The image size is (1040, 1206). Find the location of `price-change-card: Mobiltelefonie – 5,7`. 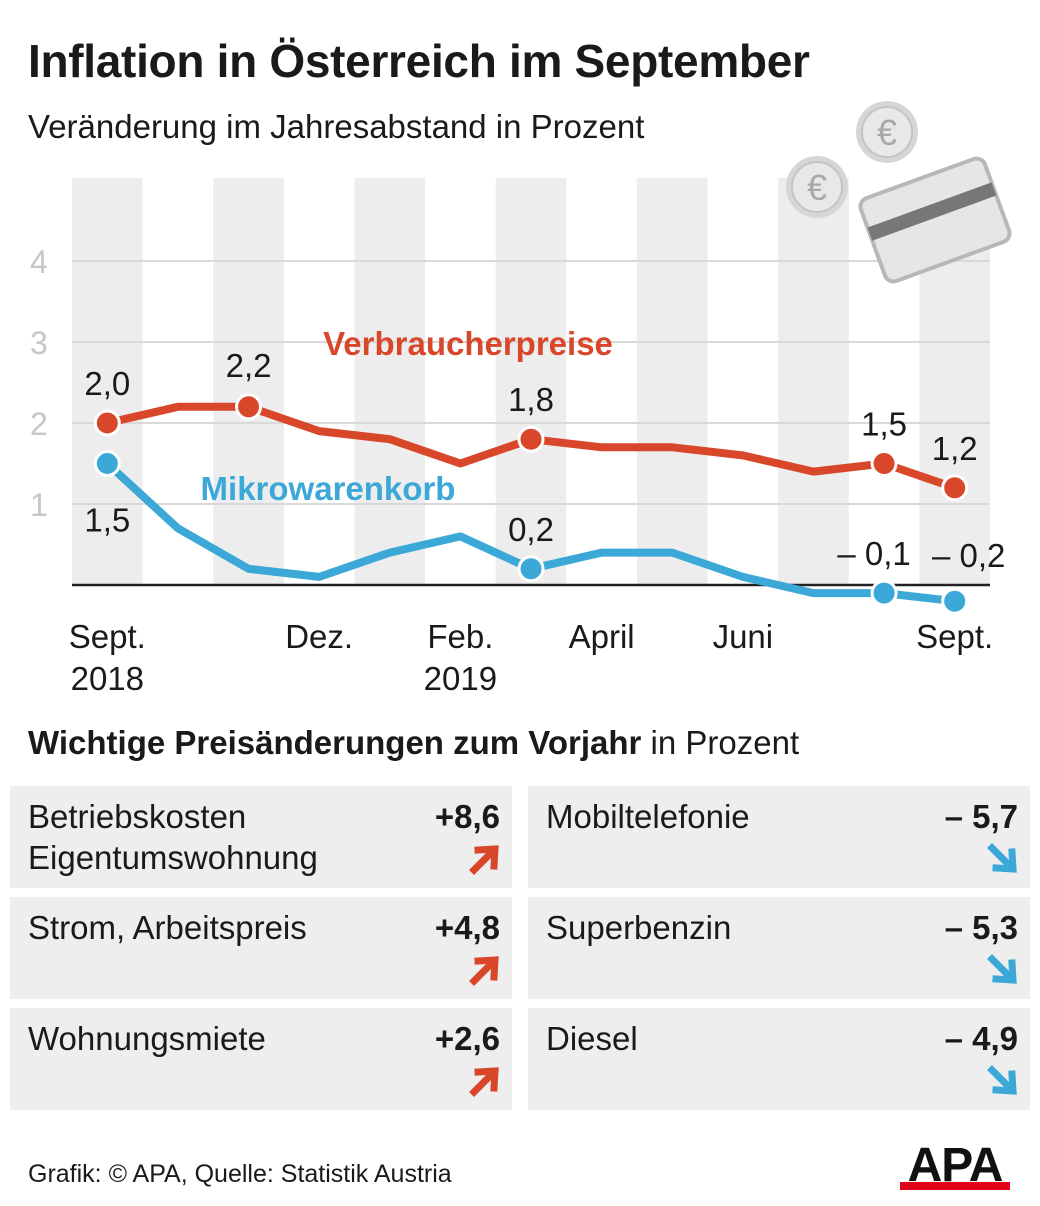

price-change-card: Mobiltelefonie – 5,7 is located at coordinates (779, 837).